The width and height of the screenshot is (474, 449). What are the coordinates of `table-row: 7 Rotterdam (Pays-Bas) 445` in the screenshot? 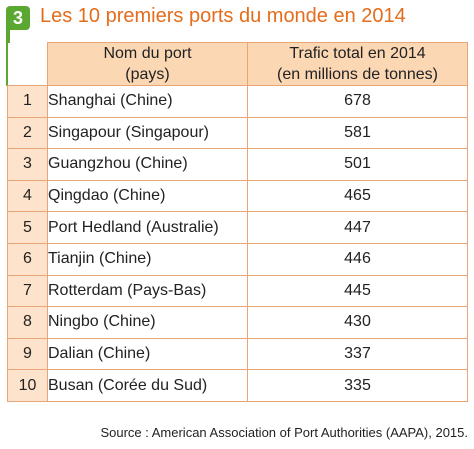 It's located at (237, 291).